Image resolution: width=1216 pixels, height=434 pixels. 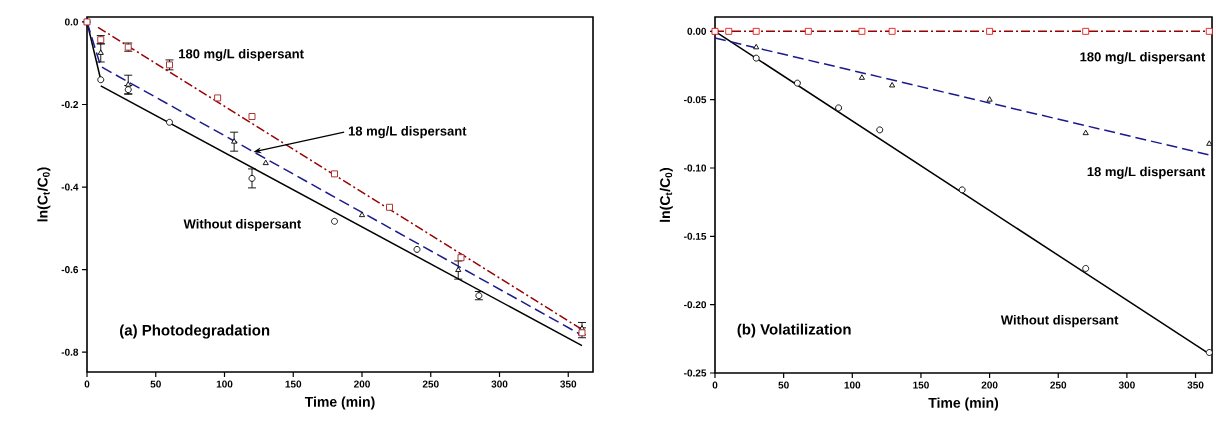 What do you see at coordinates (695, 305) in the screenshot?
I see `y-tick-label: -0.20` at bounding box center [695, 305].